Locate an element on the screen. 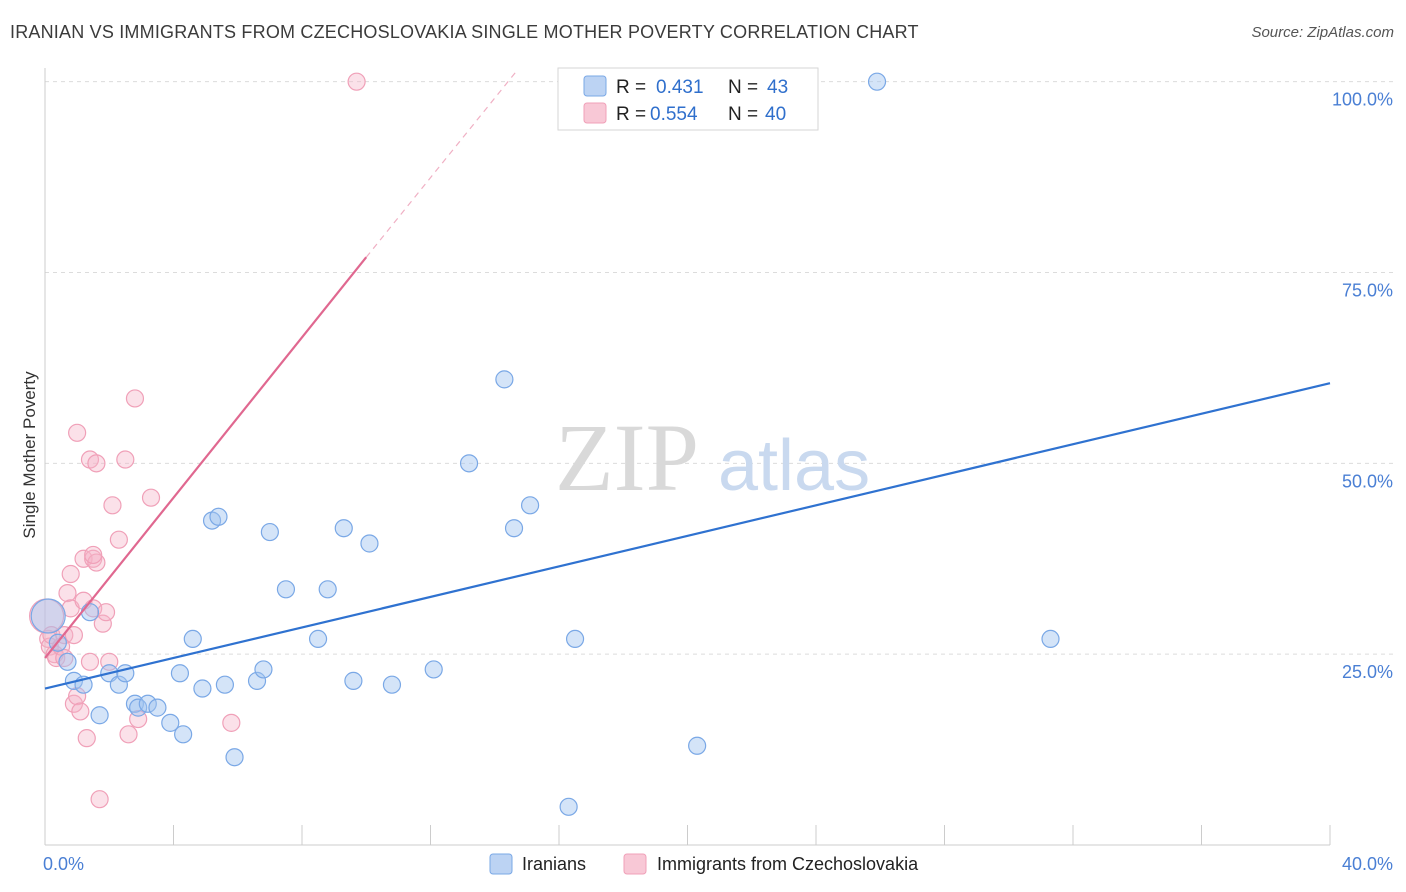 This screenshot has width=1406, height=892. legend-n-label-1: N = is located at coordinates (743, 87).